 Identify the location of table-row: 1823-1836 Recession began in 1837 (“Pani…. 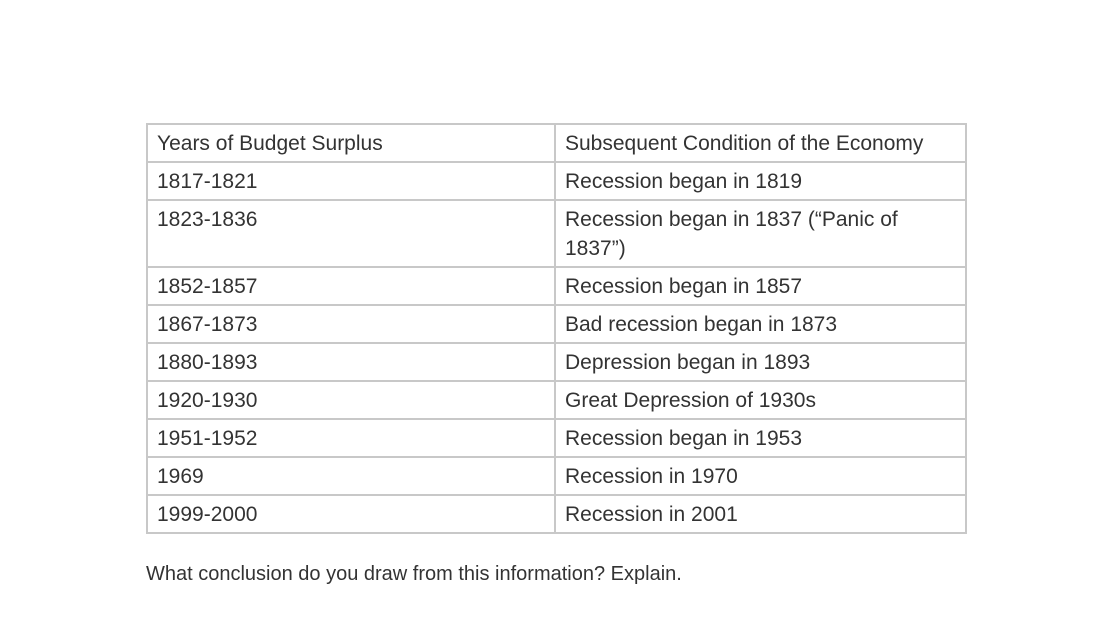
(556, 233).